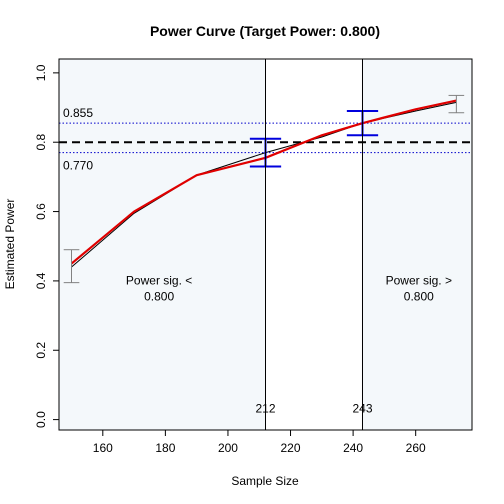  I want to click on x-axis-title: Sample Size, so click(265, 481).